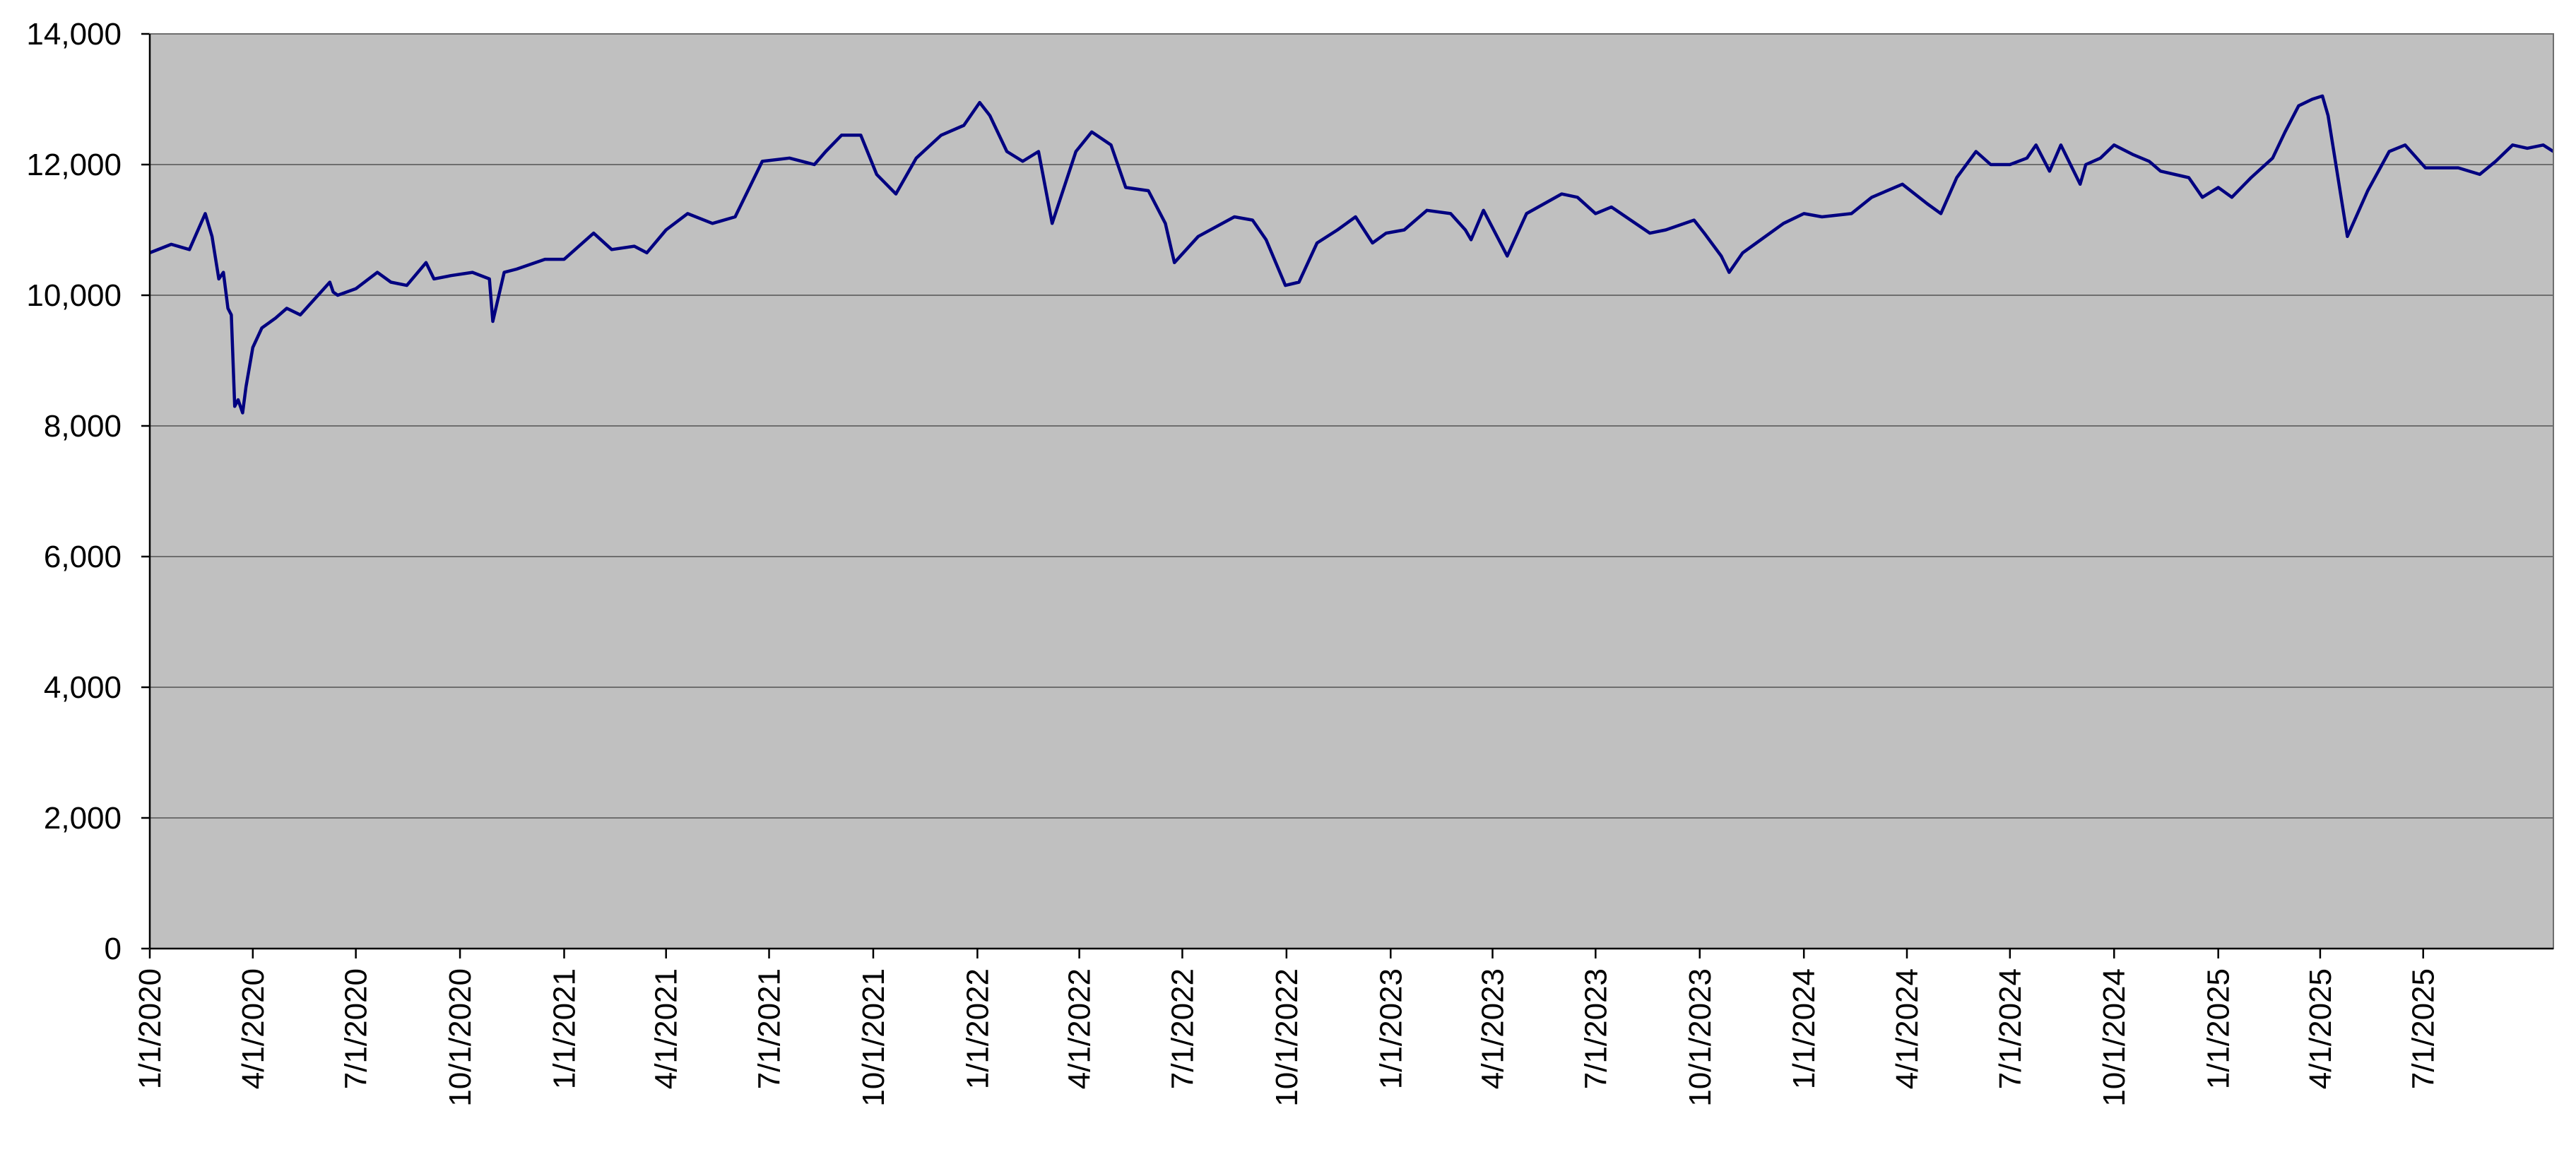  Describe the element at coordinates (873, 1037) in the screenshot. I see `x-tick-label: 10/1/2021` at that location.